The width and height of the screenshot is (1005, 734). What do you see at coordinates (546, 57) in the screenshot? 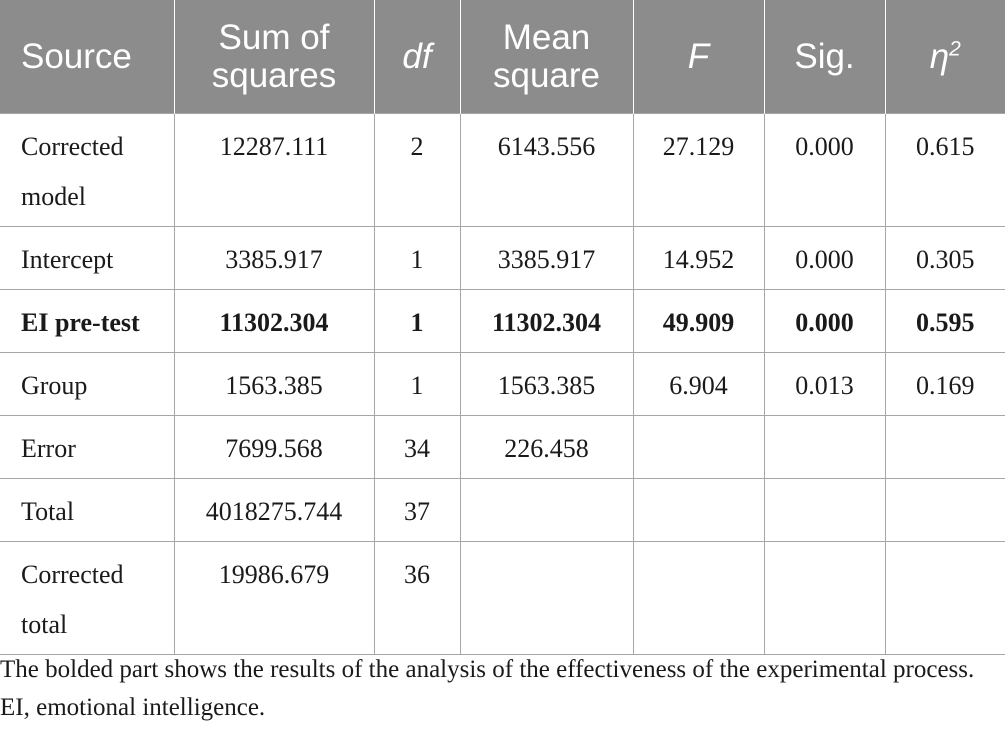
I see `header-mean-square: Mean square` at bounding box center [546, 57].